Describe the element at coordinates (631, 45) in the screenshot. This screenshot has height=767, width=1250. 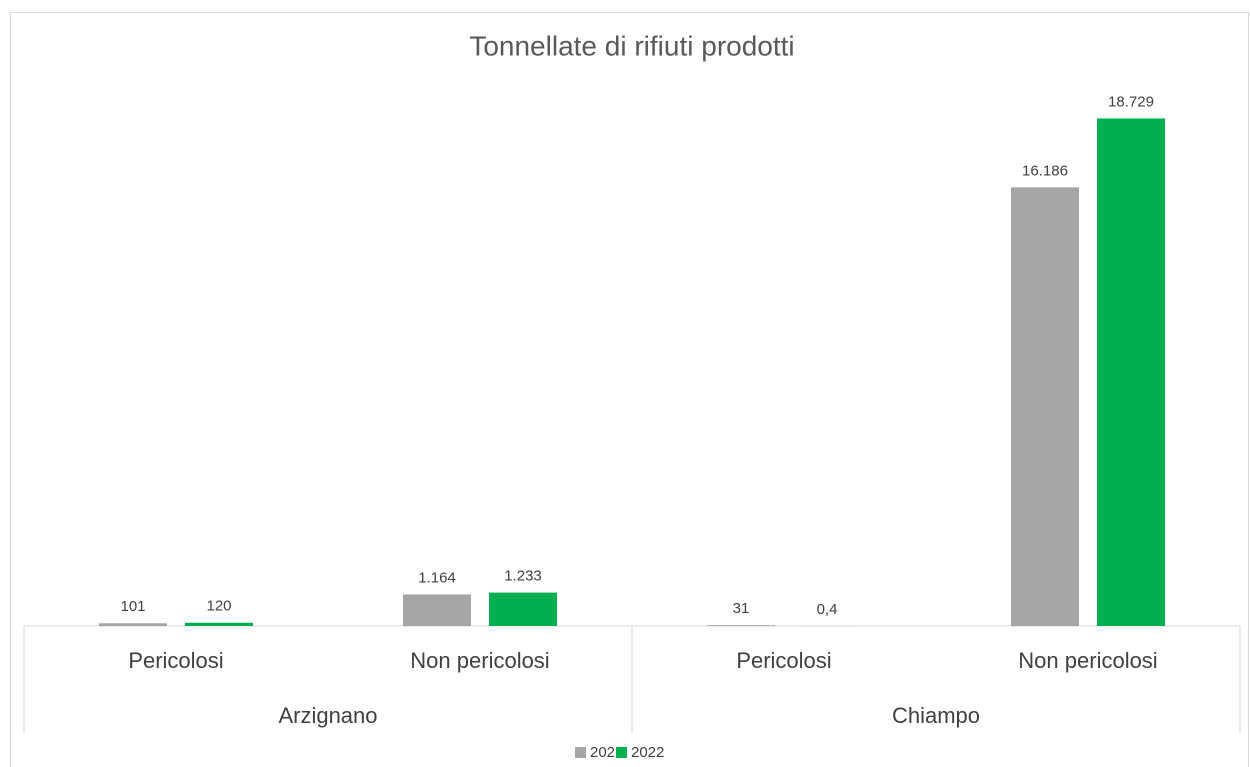
I see `chart-title: Tonnellate di rifiuti prodotti` at that location.